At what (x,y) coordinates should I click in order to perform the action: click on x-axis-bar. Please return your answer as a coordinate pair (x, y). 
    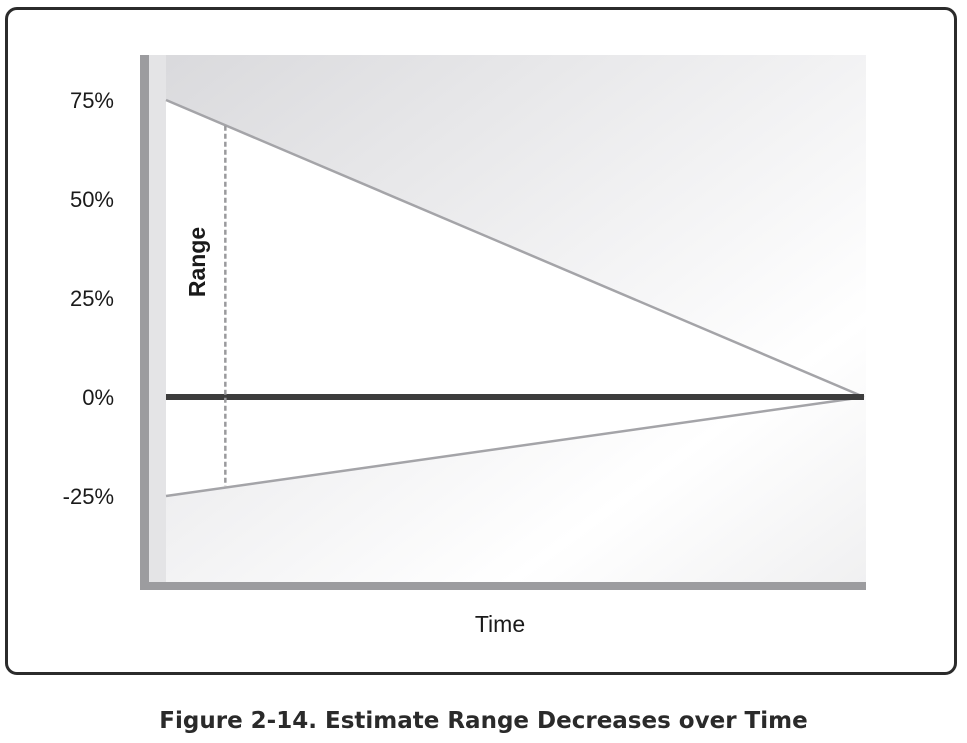
    Looking at the image, I should click on (503, 586).